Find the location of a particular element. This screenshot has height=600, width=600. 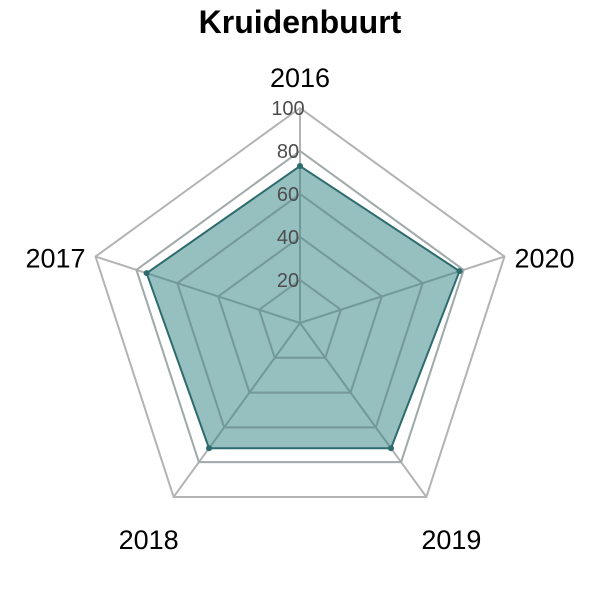

data-point-2019 is located at coordinates (390, 448).